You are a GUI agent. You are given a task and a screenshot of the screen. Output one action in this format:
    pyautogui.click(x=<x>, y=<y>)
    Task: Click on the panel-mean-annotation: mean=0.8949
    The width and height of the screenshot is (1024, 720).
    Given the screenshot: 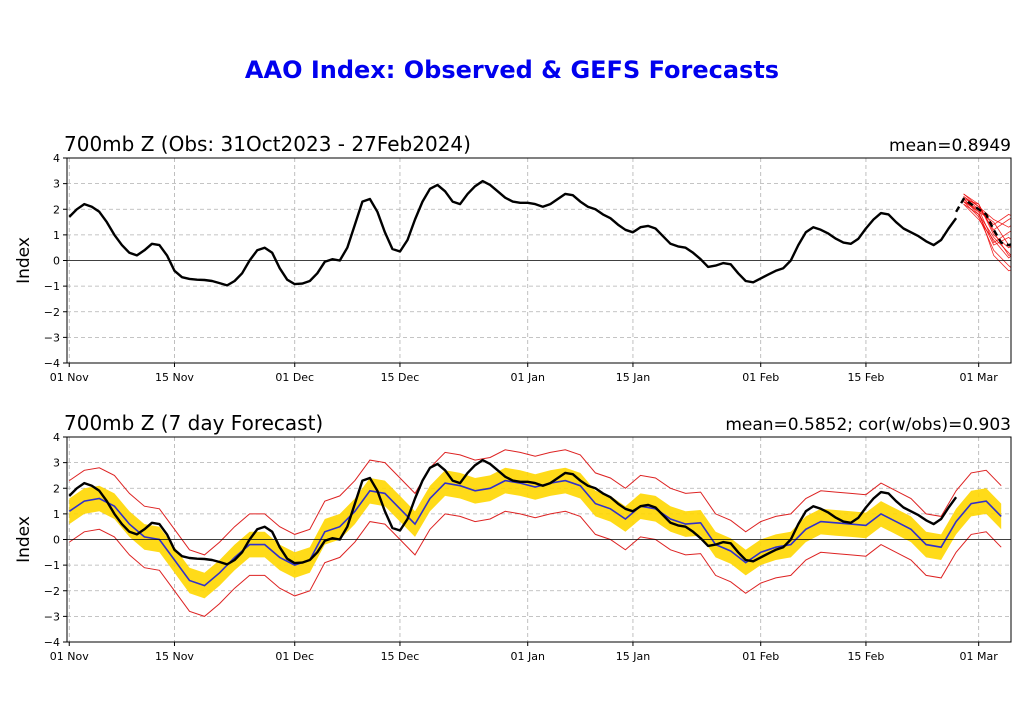 What is the action you would take?
    pyautogui.click(x=950, y=146)
    